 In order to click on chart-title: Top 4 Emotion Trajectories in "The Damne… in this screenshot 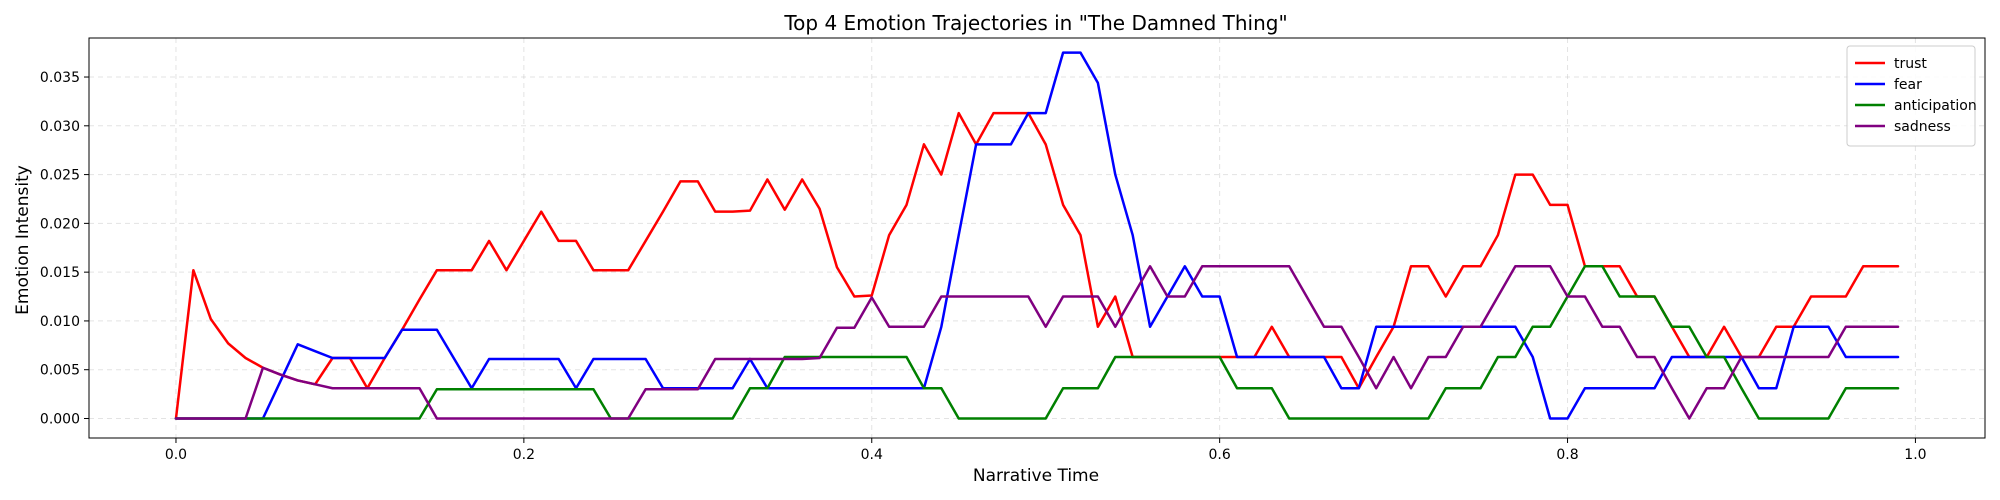, I will do `click(1035, 23)`.